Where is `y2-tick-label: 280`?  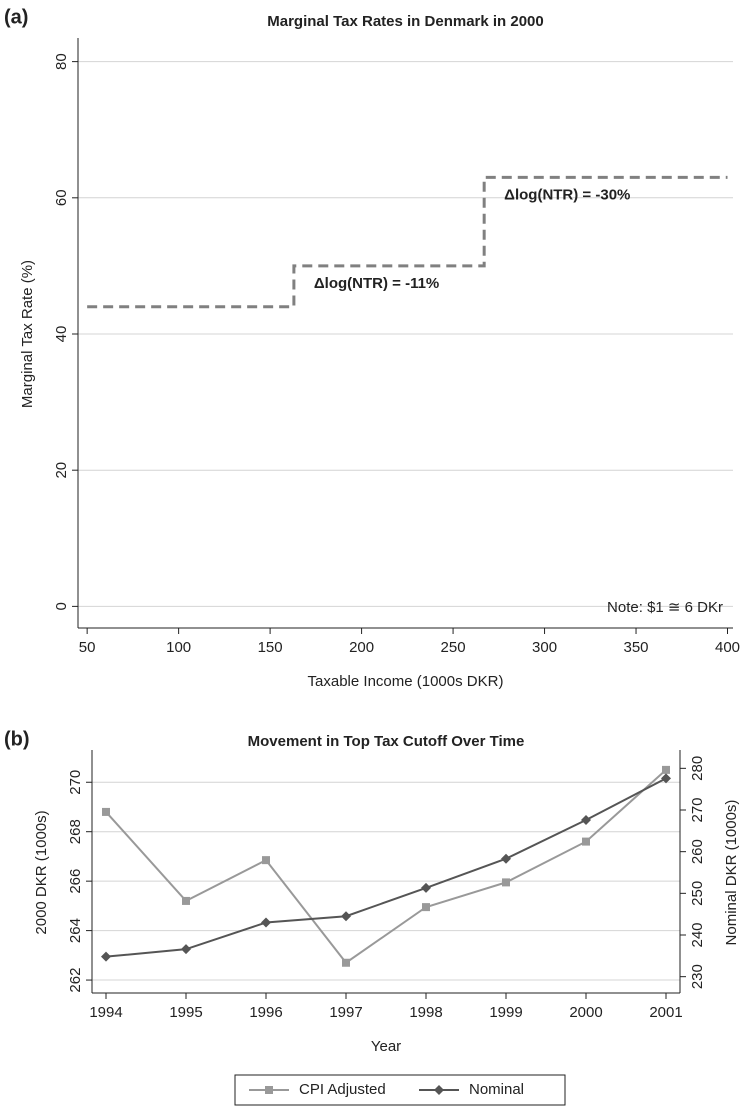
y2-tick-label: 280 is located at coordinates (697, 768).